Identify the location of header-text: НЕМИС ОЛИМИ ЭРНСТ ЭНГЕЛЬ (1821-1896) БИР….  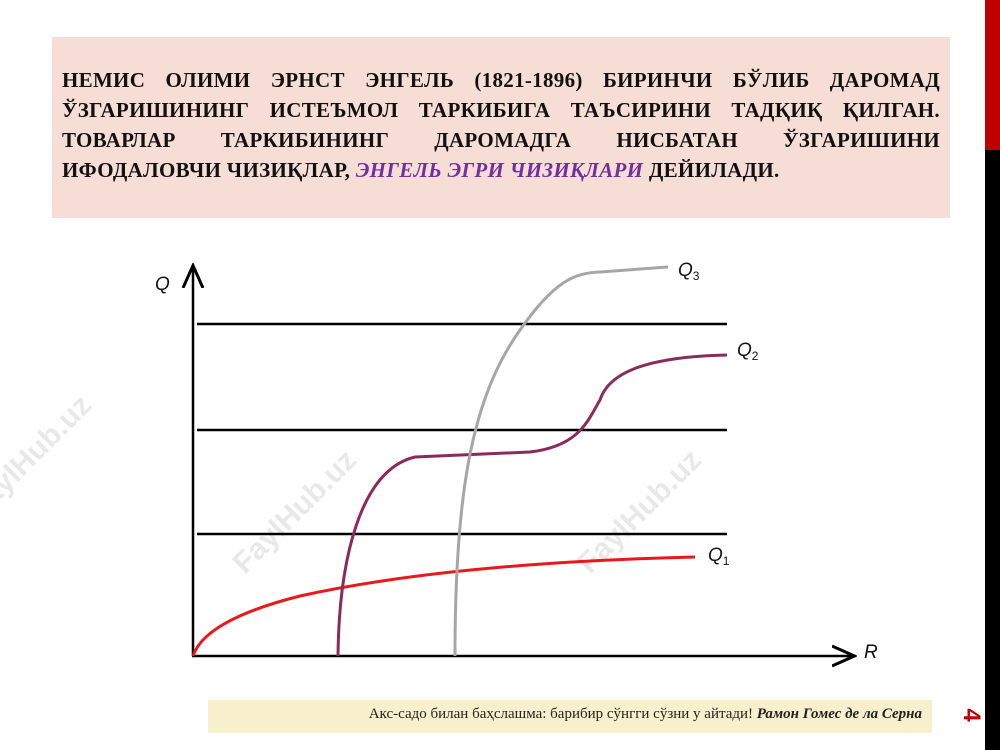
(501, 125).